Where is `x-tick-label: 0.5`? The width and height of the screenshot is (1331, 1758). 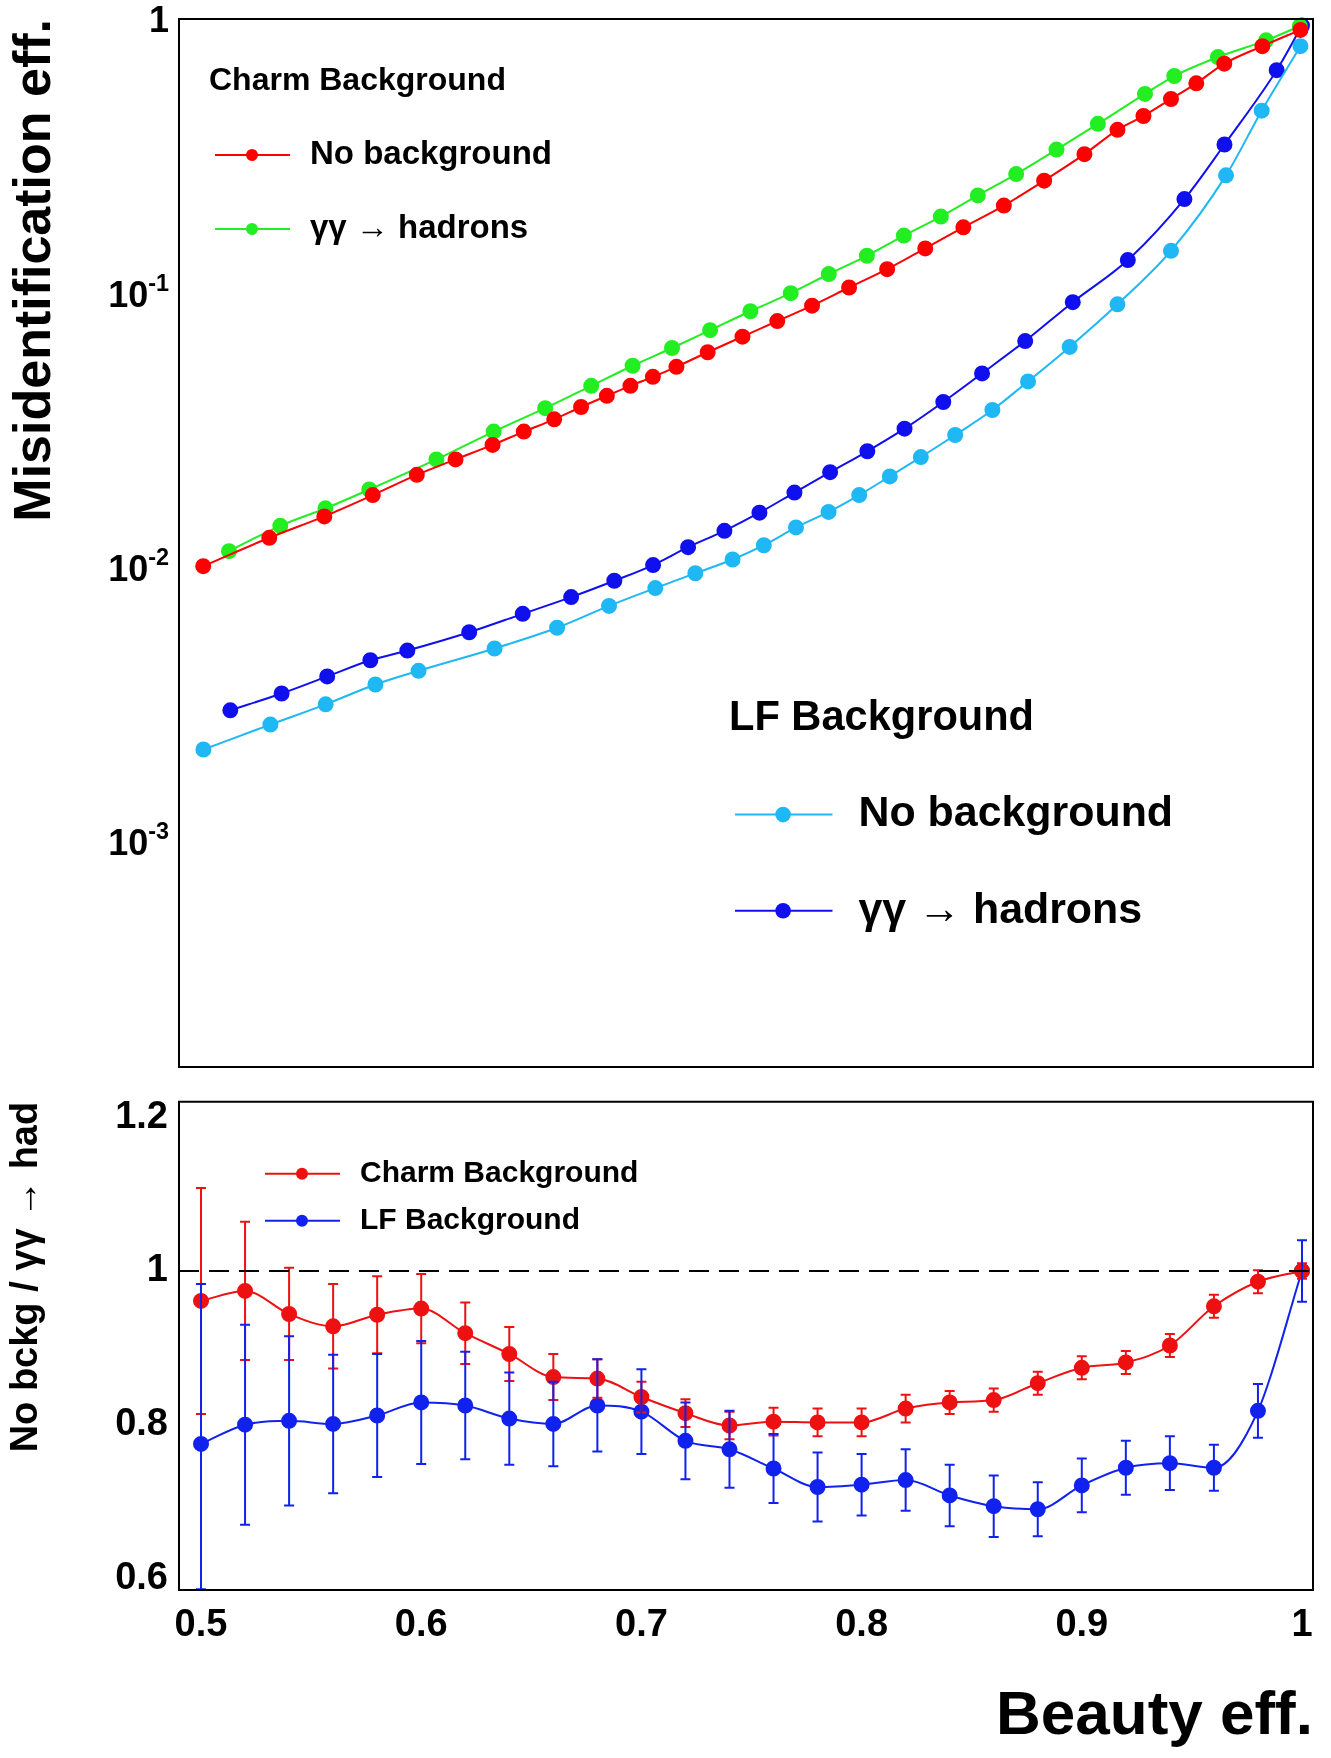
x-tick-label: 0.5 is located at coordinates (201, 1623).